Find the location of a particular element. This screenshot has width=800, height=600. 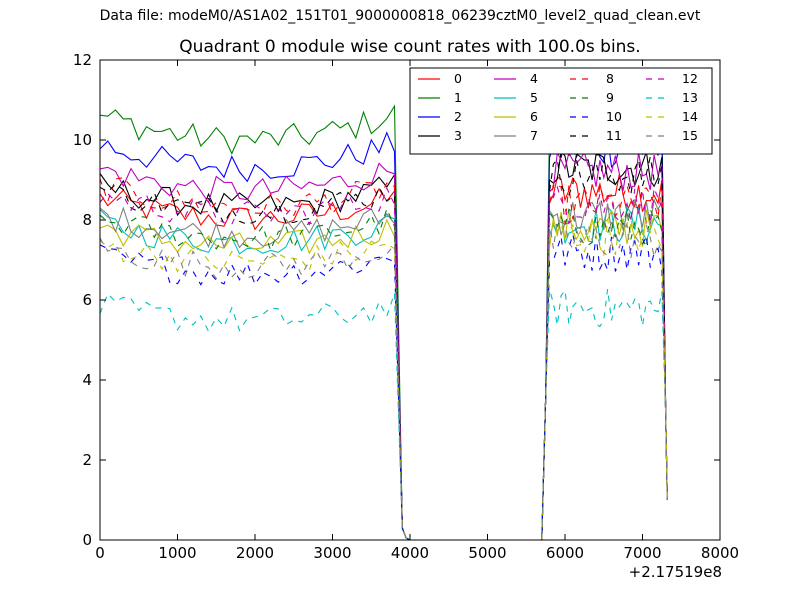

x-tick-label: 5000 is located at coordinates (487, 553).